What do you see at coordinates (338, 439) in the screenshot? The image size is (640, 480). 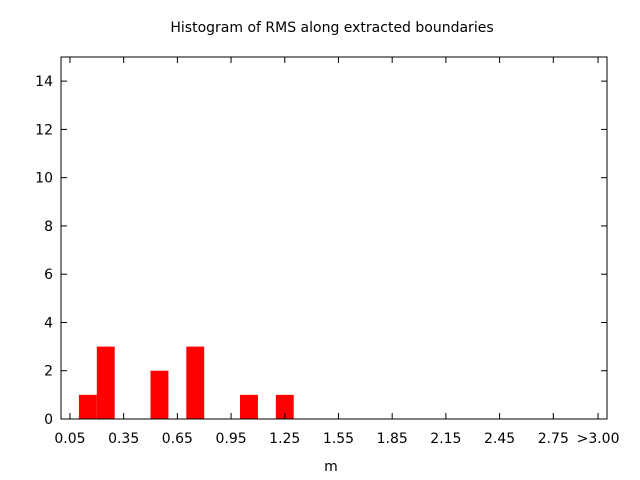 I see `x-tick-label: 1.55` at bounding box center [338, 439].